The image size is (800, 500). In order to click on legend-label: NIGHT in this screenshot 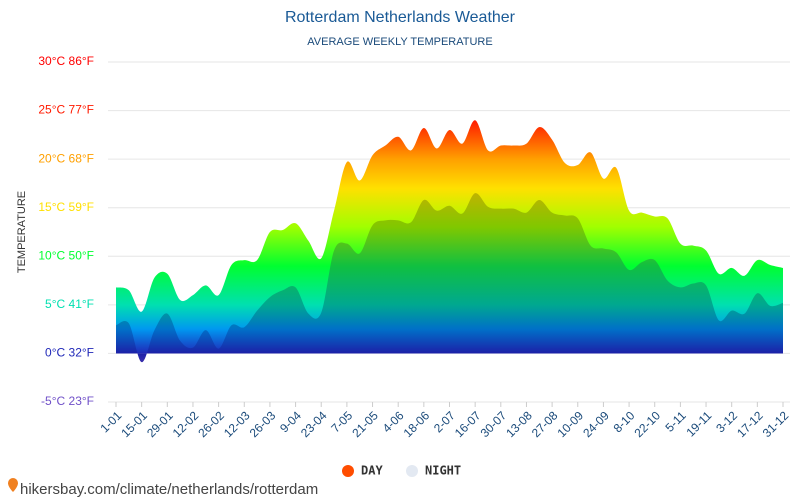, I will do `click(443, 471)`.